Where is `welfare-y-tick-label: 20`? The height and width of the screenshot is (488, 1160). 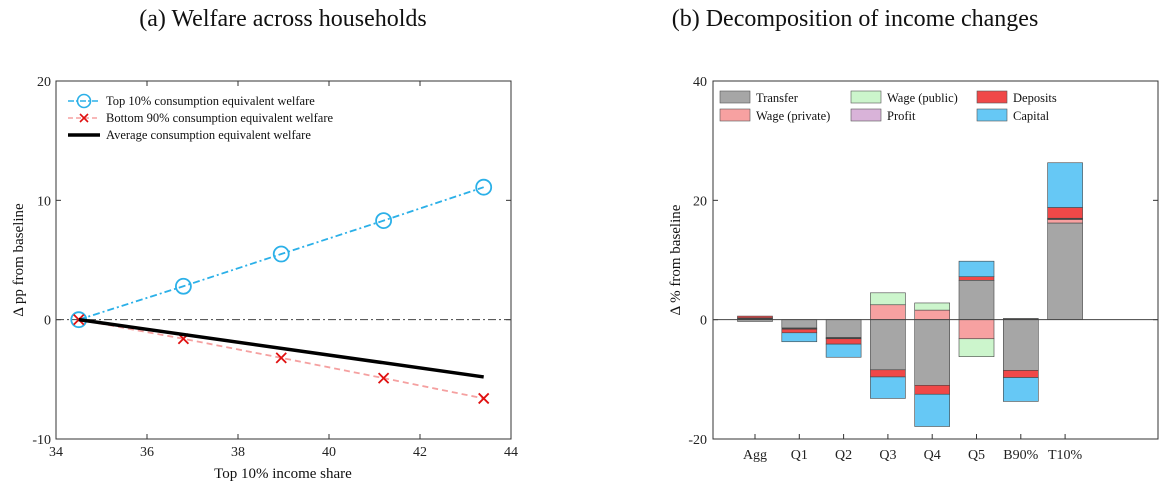
welfare-y-tick-label: 20 is located at coordinates (44, 82).